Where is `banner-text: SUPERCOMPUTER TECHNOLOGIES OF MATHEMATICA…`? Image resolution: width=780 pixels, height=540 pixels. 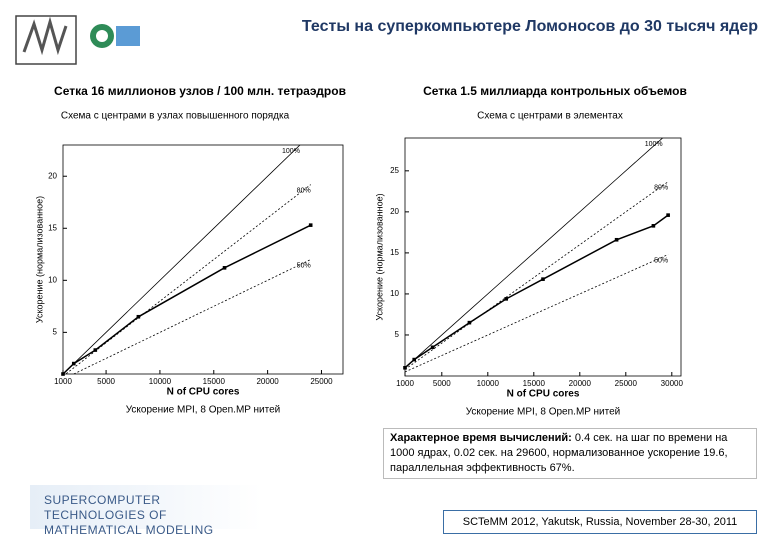
banner-text: SUPERCOMPUTER TECHNOLOGIES OF MATHEMATICA… is located at coordinates (146, 511).